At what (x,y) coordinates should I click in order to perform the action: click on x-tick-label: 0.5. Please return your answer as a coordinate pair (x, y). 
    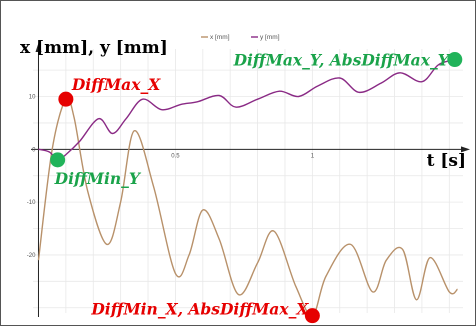
    Looking at the image, I should click on (175, 156).